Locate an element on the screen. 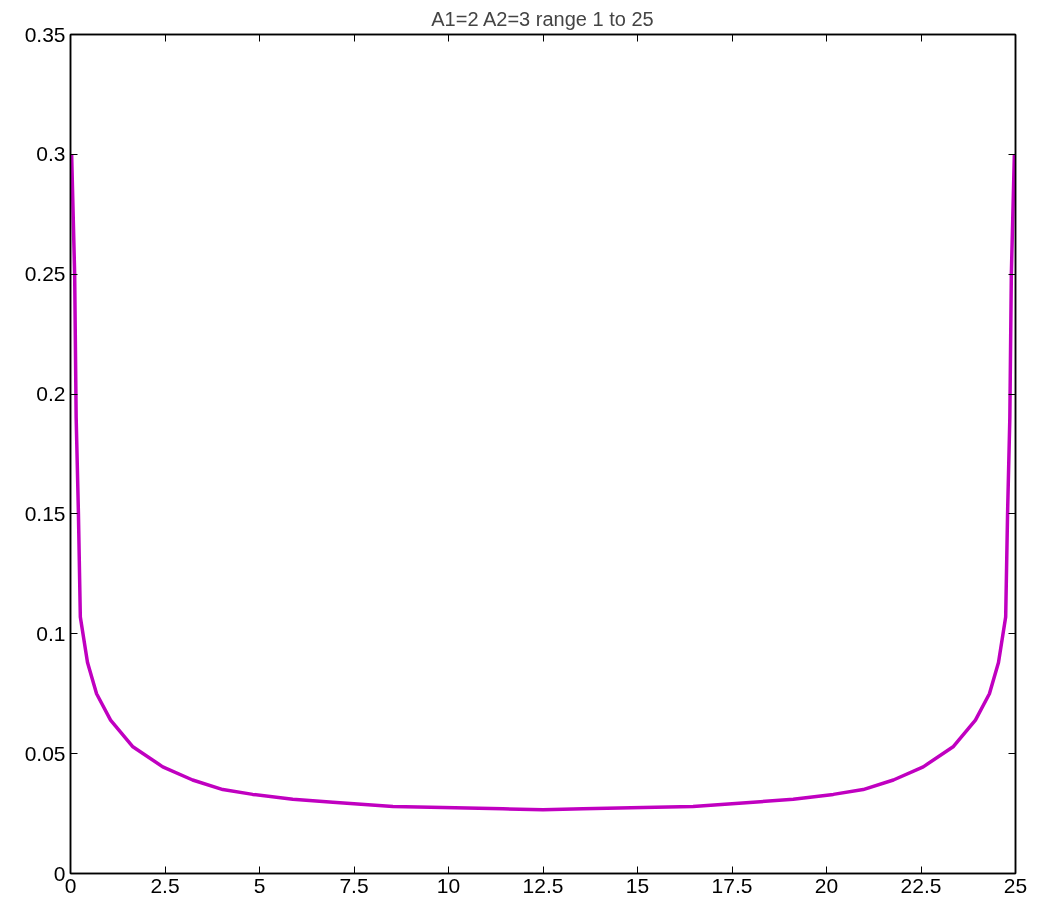  y-tick-label: 0.2 is located at coordinates (51, 394).